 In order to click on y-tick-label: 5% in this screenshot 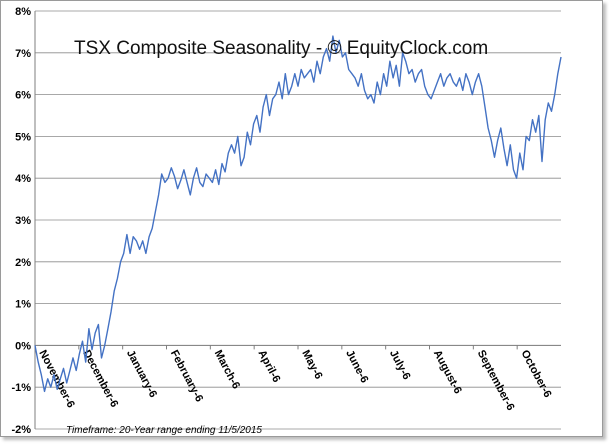, I will do `click(23, 137)`.